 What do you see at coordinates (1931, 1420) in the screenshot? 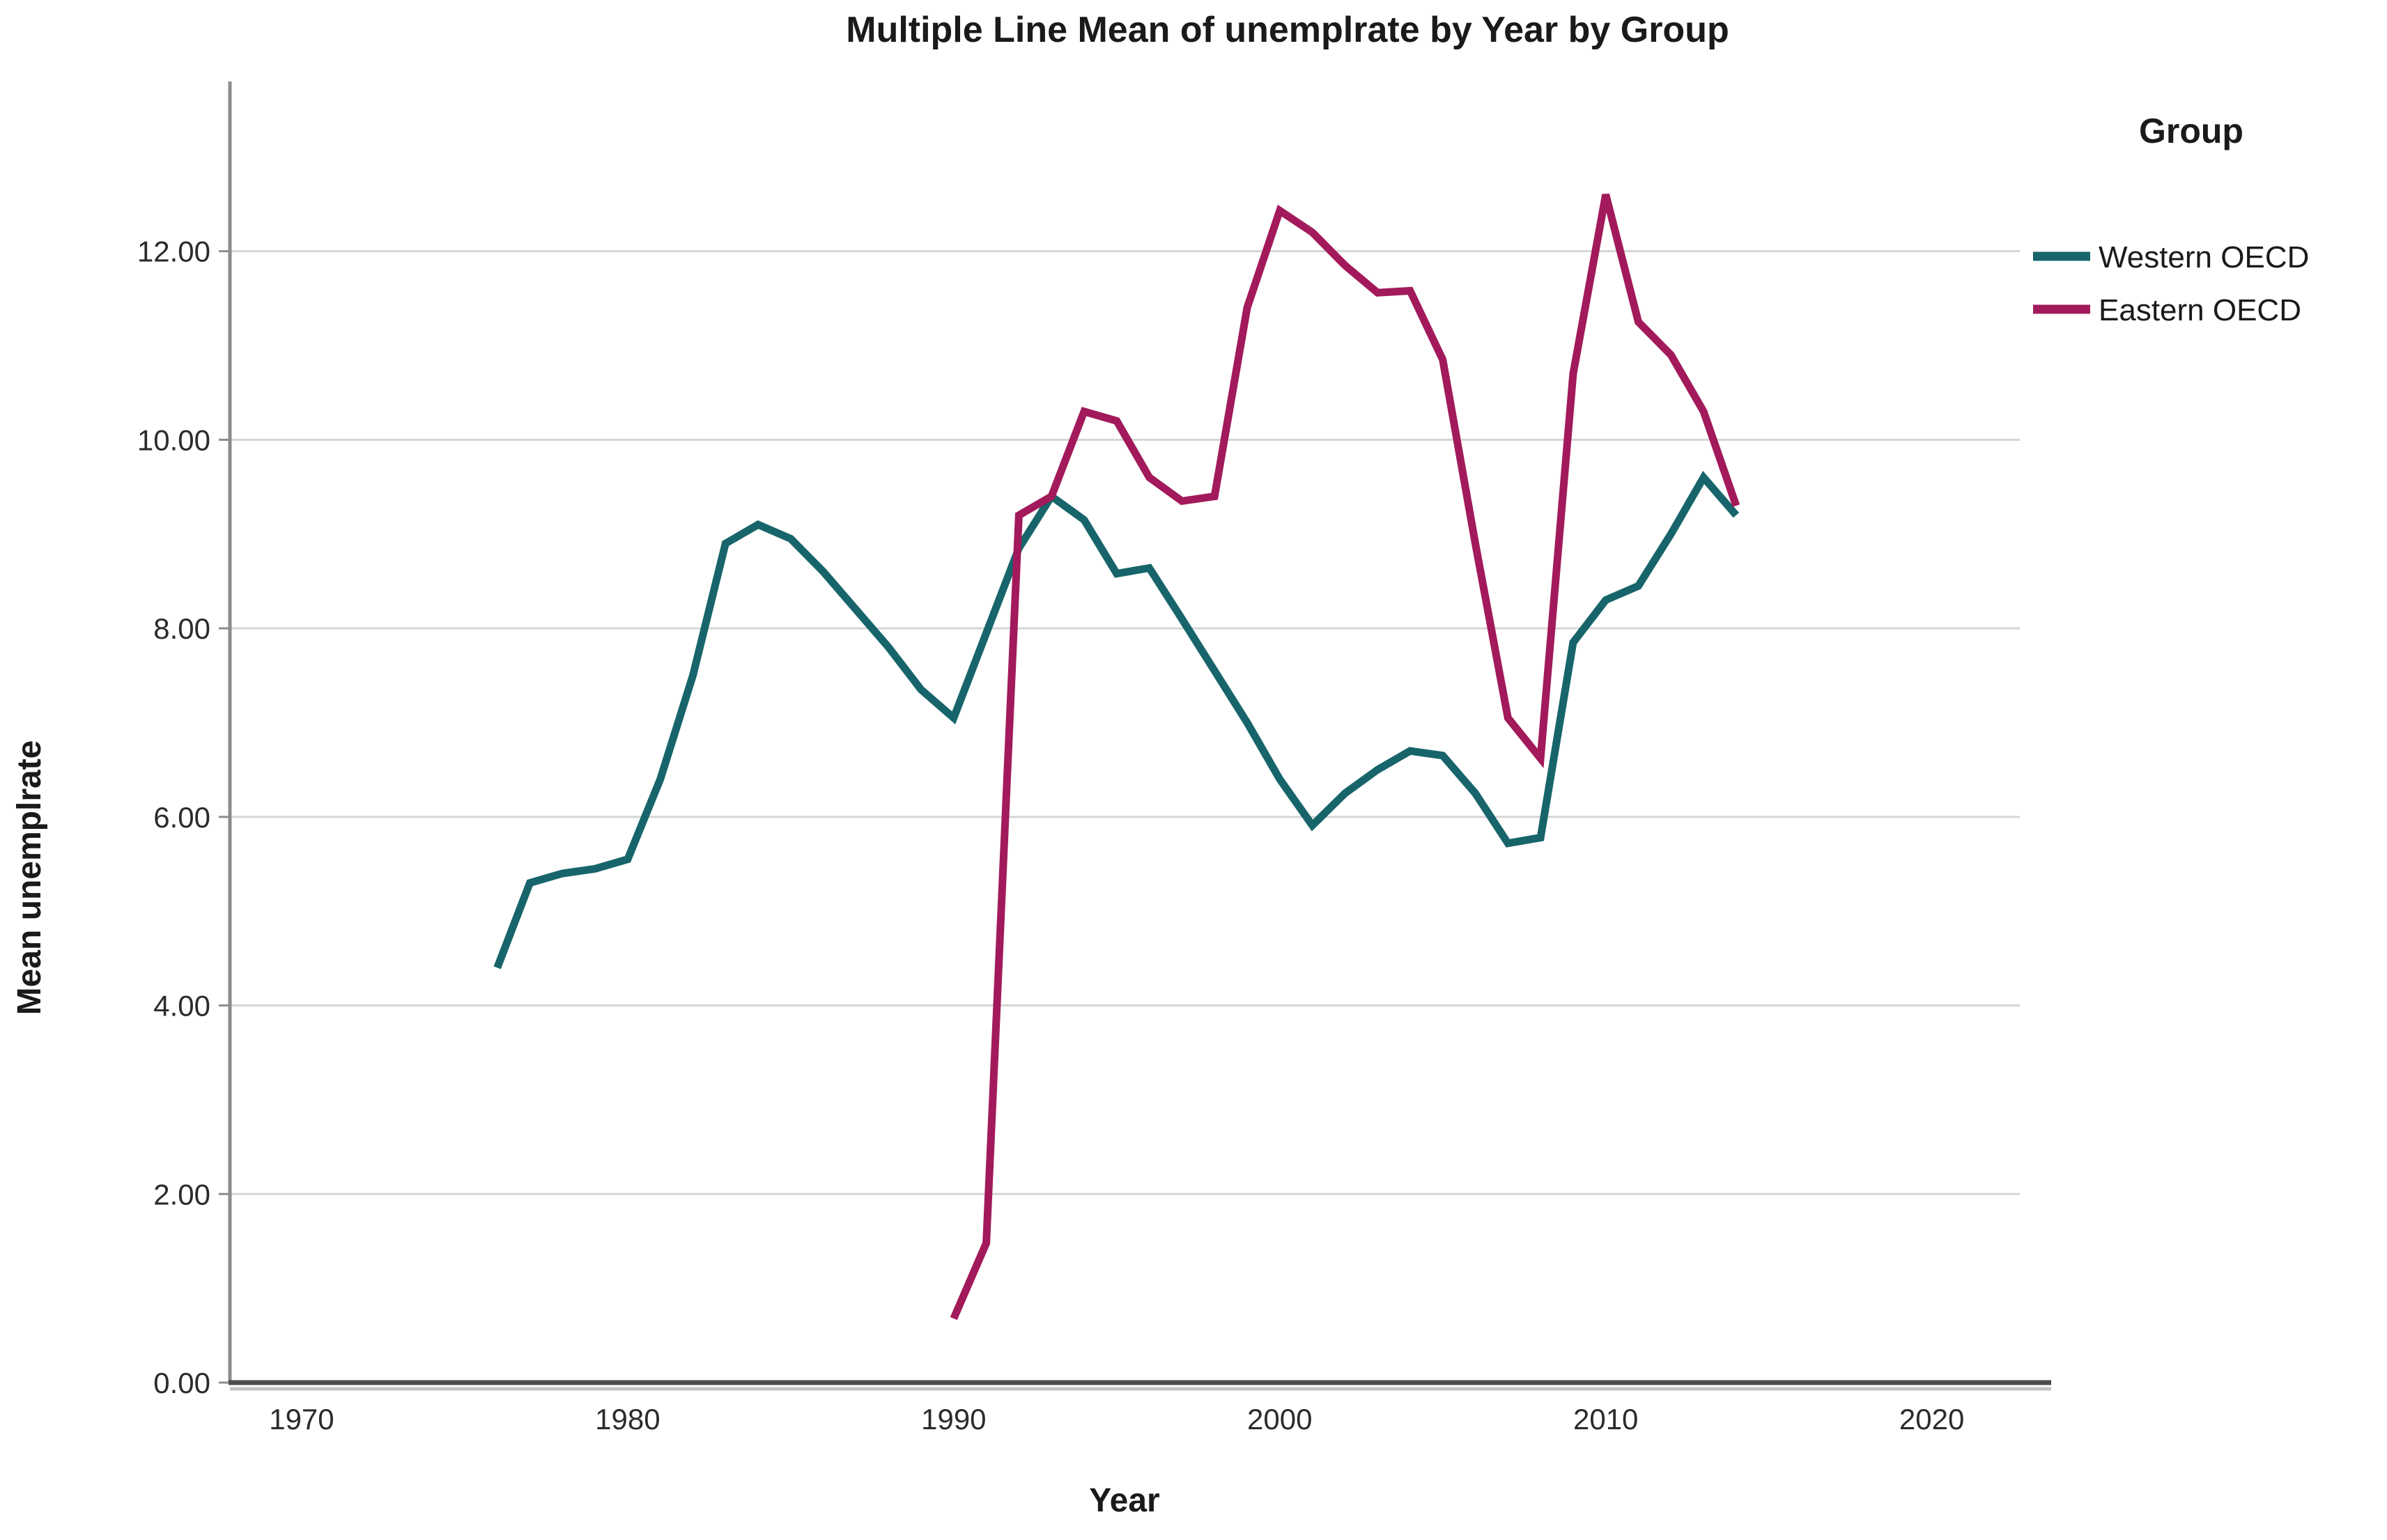
I see `x-tick-label: 2020` at bounding box center [1931, 1420].